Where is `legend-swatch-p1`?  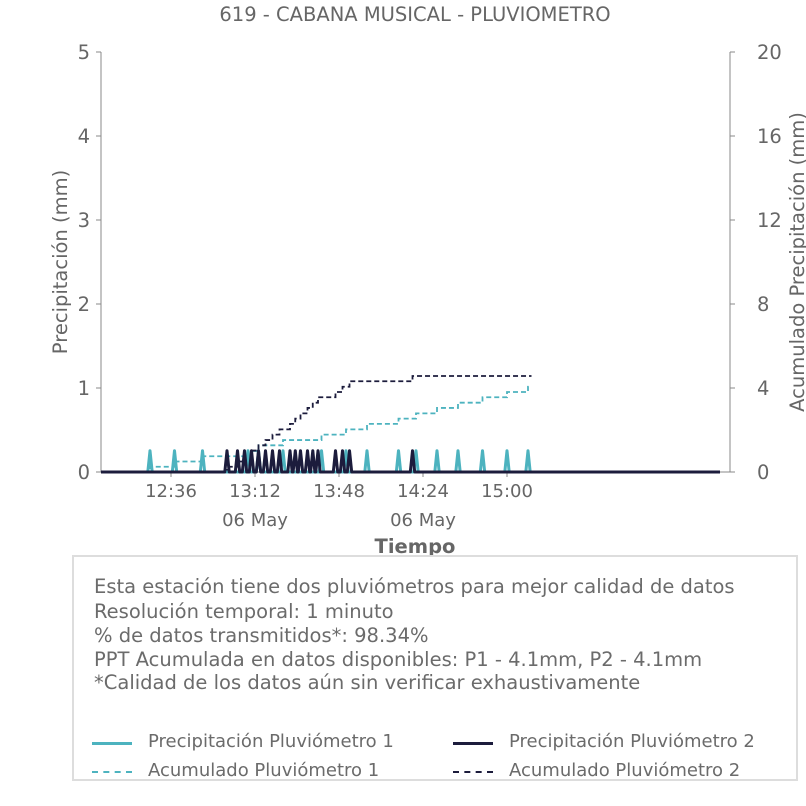
legend-swatch-p1 is located at coordinates (112, 743).